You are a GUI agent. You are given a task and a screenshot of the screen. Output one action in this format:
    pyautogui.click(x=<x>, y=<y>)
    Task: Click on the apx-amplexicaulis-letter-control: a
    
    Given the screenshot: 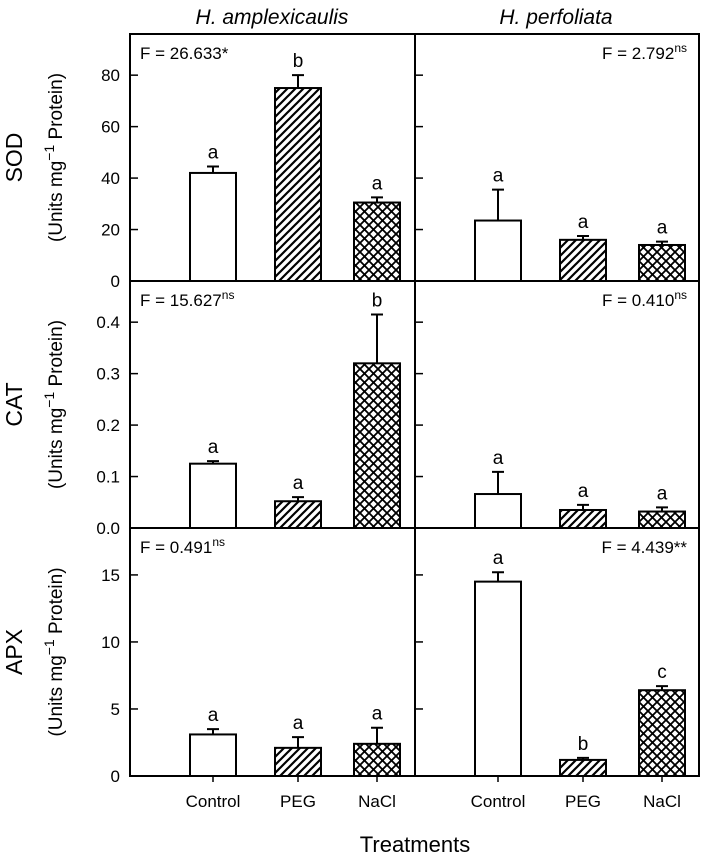 What is the action you would take?
    pyautogui.click(x=213, y=715)
    